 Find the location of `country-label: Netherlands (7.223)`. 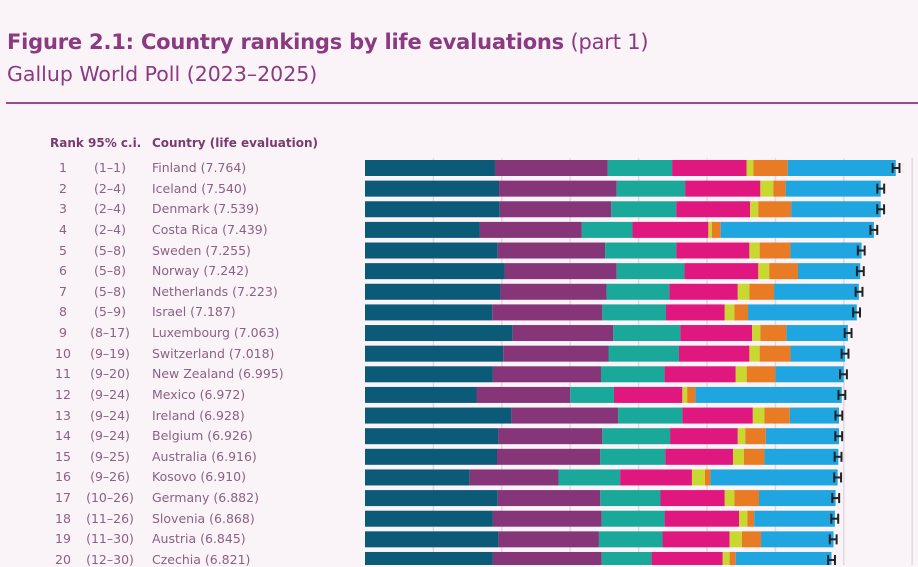

country-label: Netherlands (7.223) is located at coordinates (215, 291).